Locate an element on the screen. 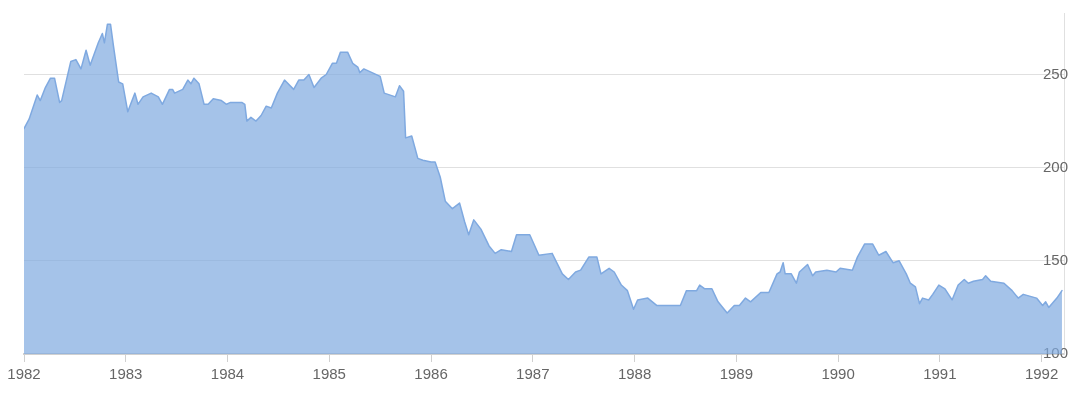 This screenshot has width=1080, height=418. x-tick-label: 1983 is located at coordinates (126, 374).